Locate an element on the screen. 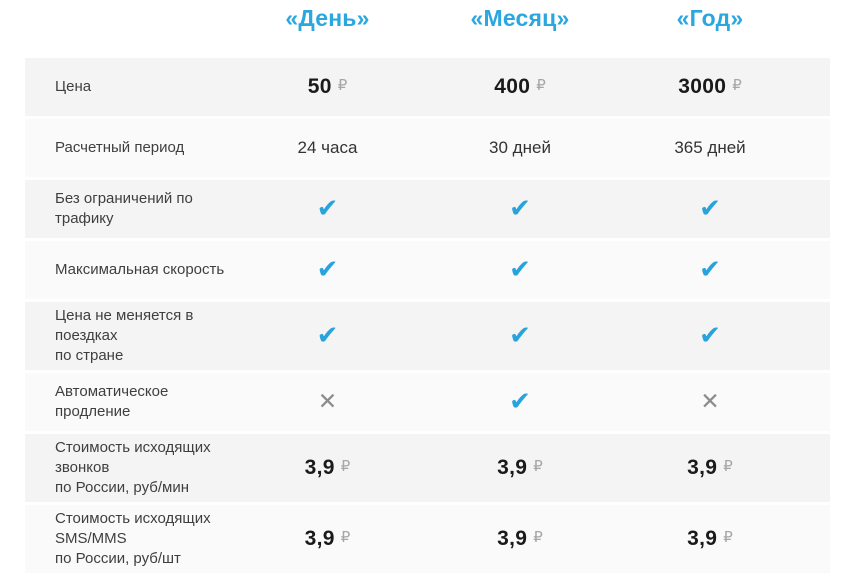 This screenshot has width=850, height=578. text-cell: 365 дней is located at coordinates (710, 148).